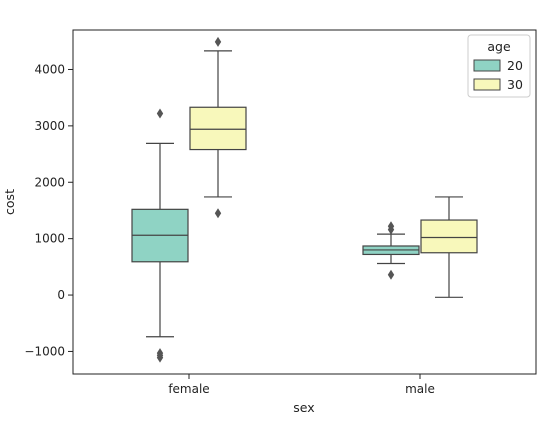  I want to click on legend-title: age, so click(499, 46).